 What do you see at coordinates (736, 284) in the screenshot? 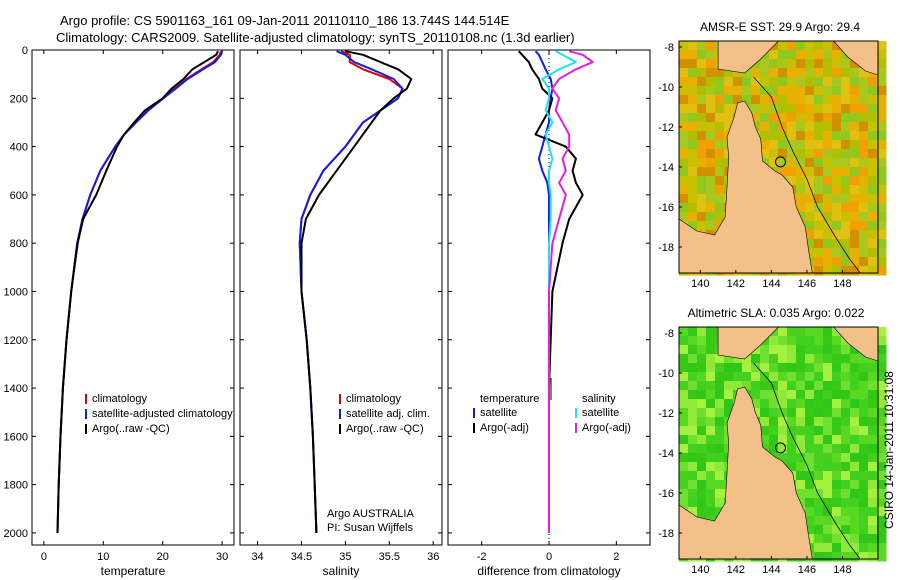
I see `x-tick-label: 142` at bounding box center [736, 284].